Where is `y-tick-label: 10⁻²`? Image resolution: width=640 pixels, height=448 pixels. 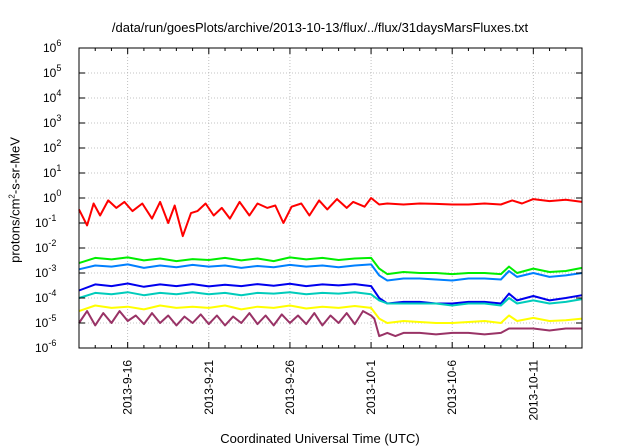 y-tick-label: 10⁻² is located at coordinates (45, 246).